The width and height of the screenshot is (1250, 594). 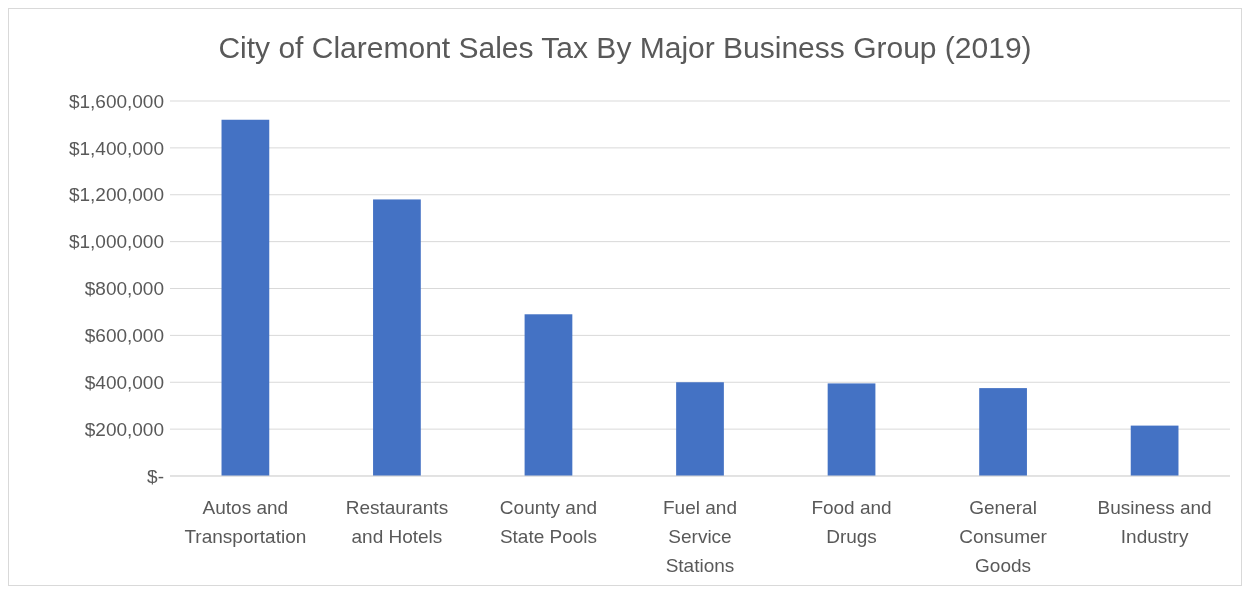 What do you see at coordinates (245, 522) in the screenshot?
I see `x-tick-label: Autos and Transportation` at bounding box center [245, 522].